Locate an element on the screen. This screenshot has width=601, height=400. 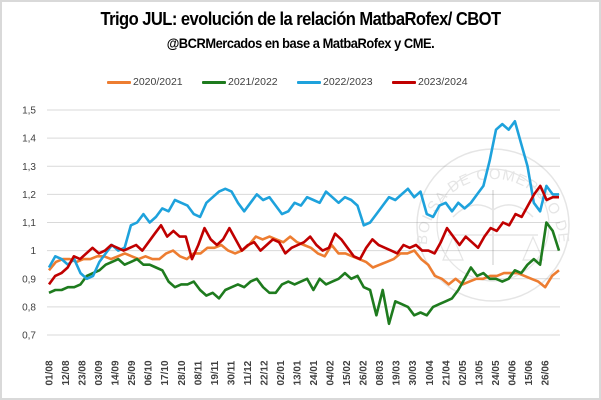
legend-label: 2020/2021 is located at coordinates (158, 82).